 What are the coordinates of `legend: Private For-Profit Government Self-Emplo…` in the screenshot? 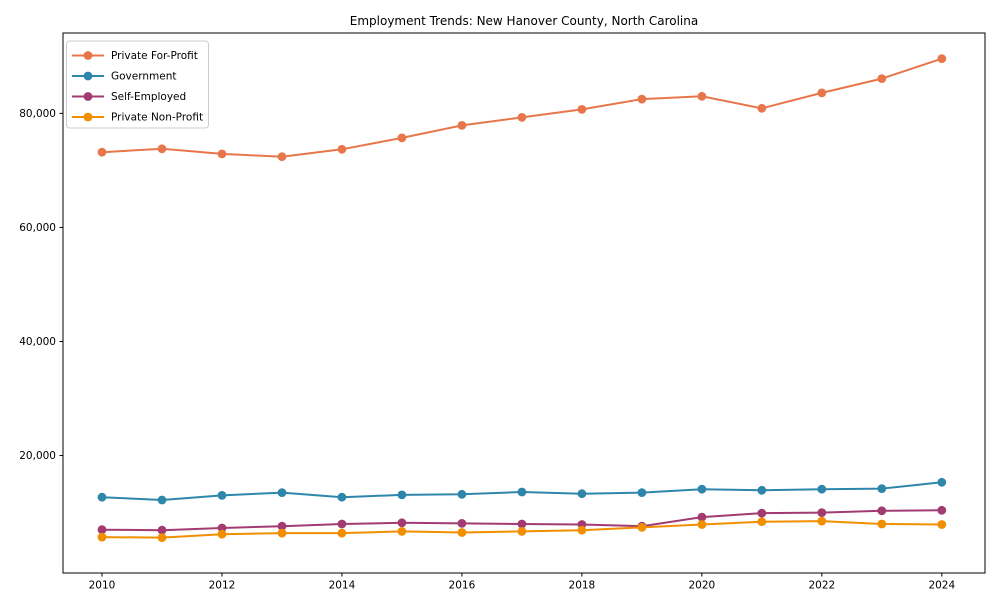 It's located at (137, 84).